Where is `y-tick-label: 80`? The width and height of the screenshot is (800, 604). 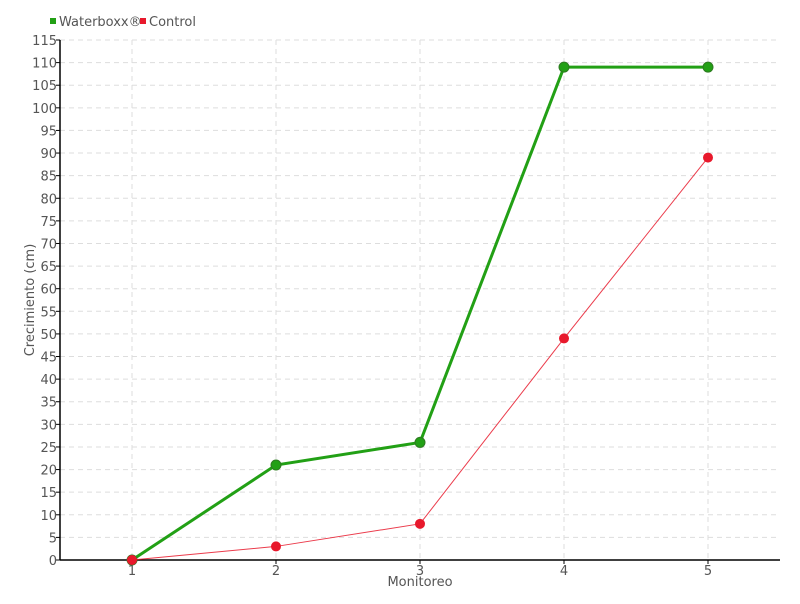
y-tick-label: 80 is located at coordinates (48, 199).